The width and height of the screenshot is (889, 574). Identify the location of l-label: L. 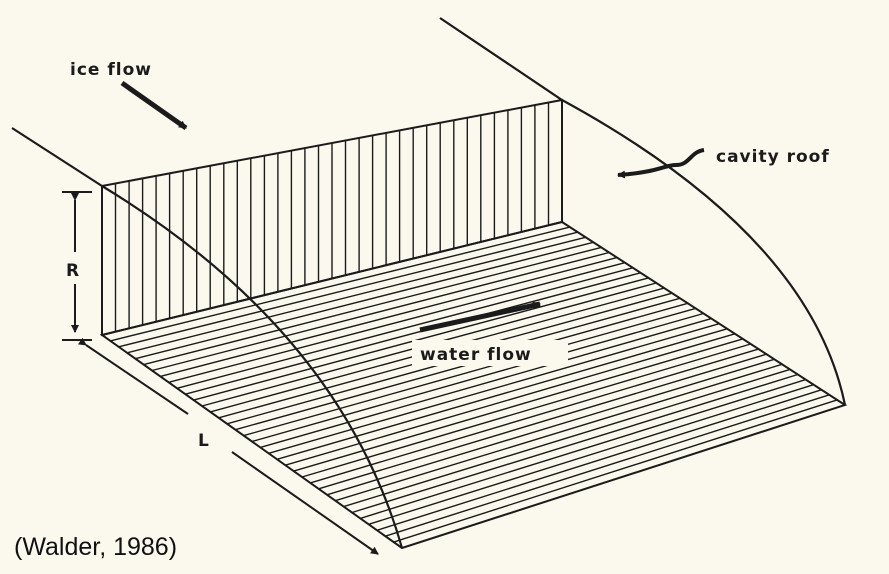
(204, 441).